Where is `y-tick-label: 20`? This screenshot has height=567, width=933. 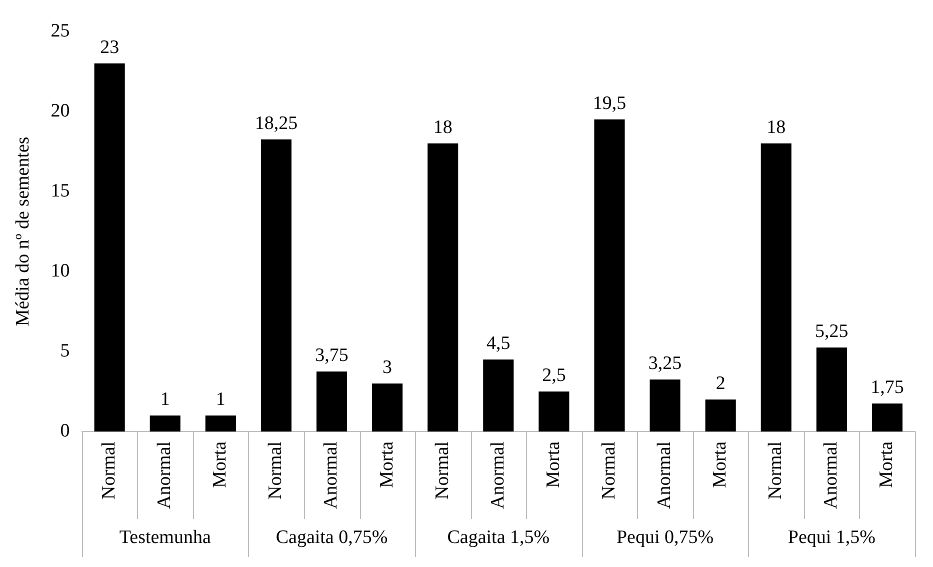
y-tick-label: 20 is located at coordinates (60, 111).